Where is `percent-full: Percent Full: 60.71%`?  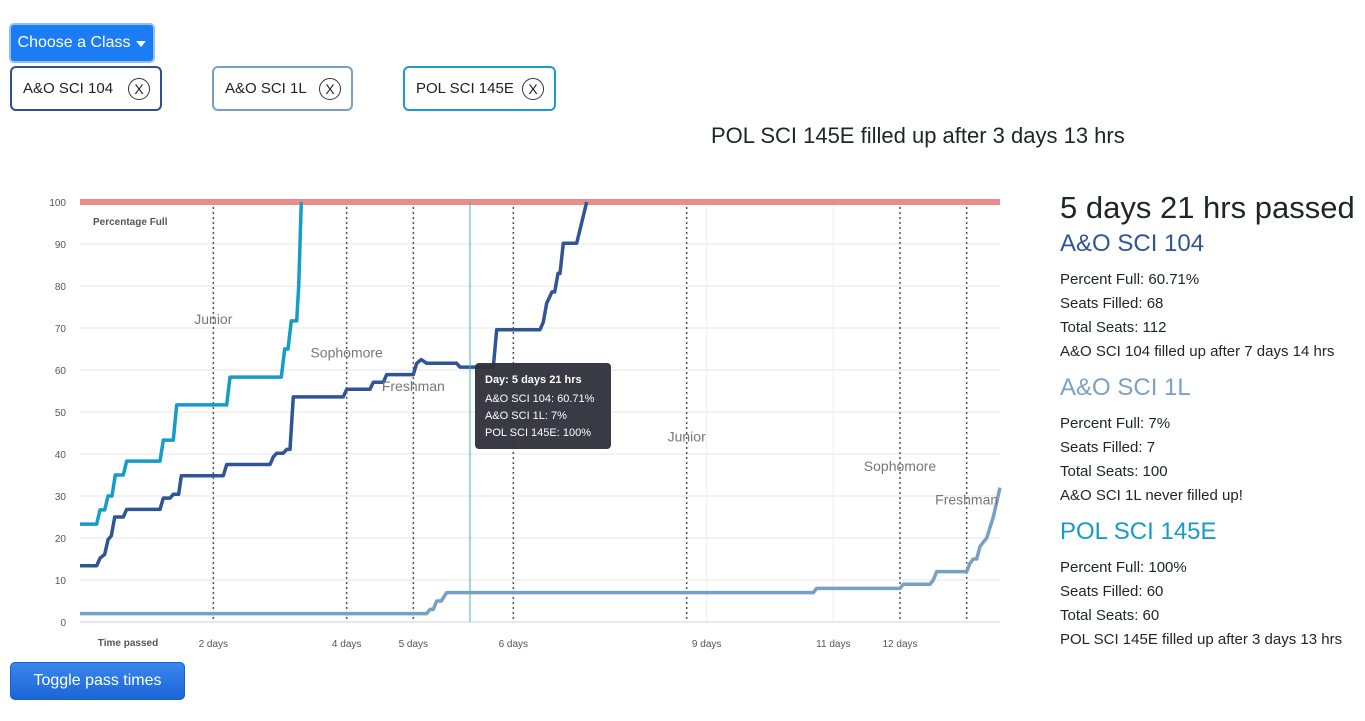 percent-full: Percent Full: 60.71% is located at coordinates (1130, 279).